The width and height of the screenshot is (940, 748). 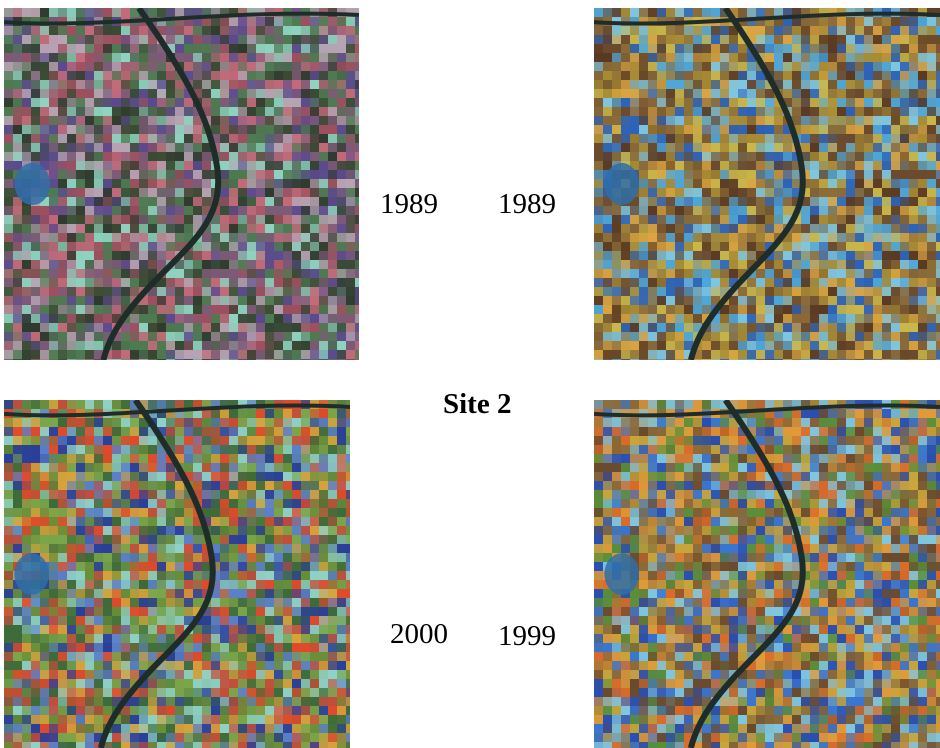 I want to click on year-label-bottom-left: 2000, so click(x=419, y=634).